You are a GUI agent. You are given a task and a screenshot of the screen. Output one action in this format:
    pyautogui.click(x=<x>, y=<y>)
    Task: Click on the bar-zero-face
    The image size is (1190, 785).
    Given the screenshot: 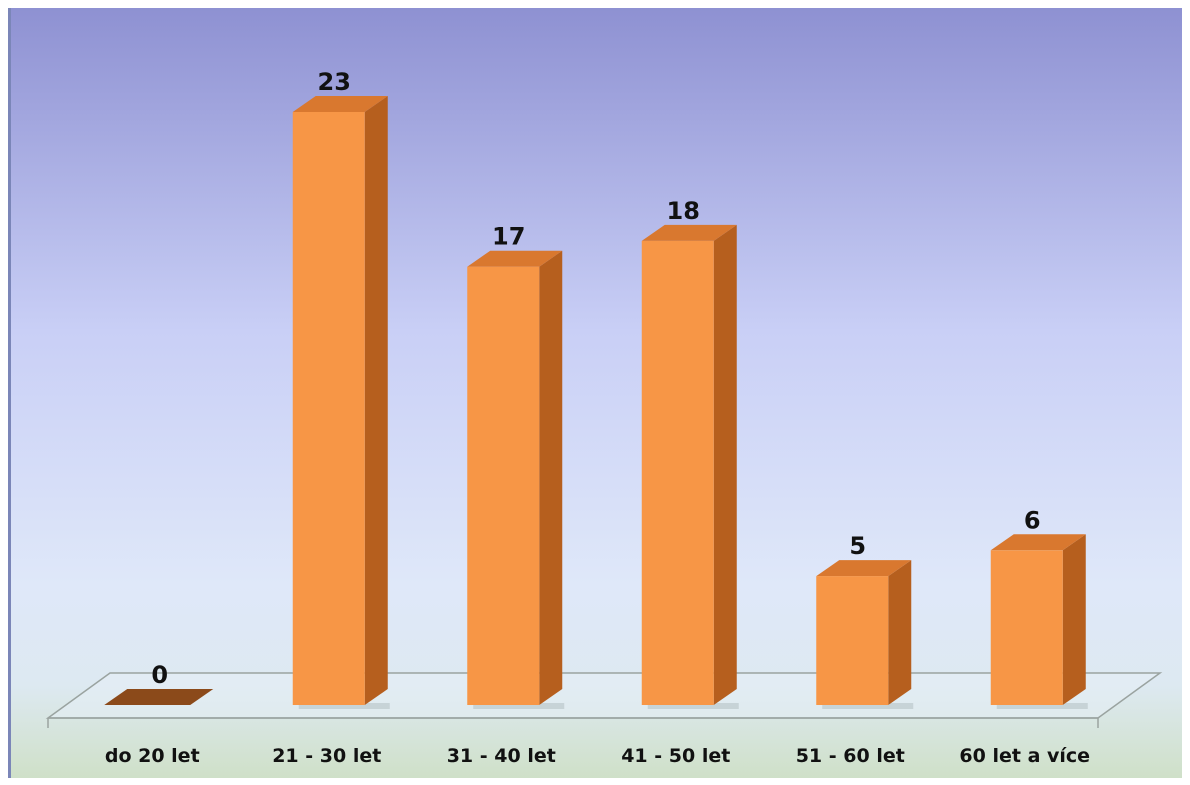 What is the action you would take?
    pyautogui.click(x=159, y=697)
    